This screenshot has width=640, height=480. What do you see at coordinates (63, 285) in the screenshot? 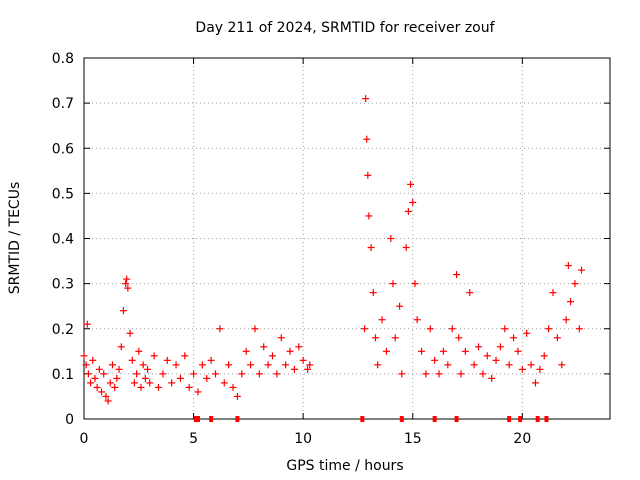
I see `y-tick-label: 0.3` at bounding box center [63, 285].